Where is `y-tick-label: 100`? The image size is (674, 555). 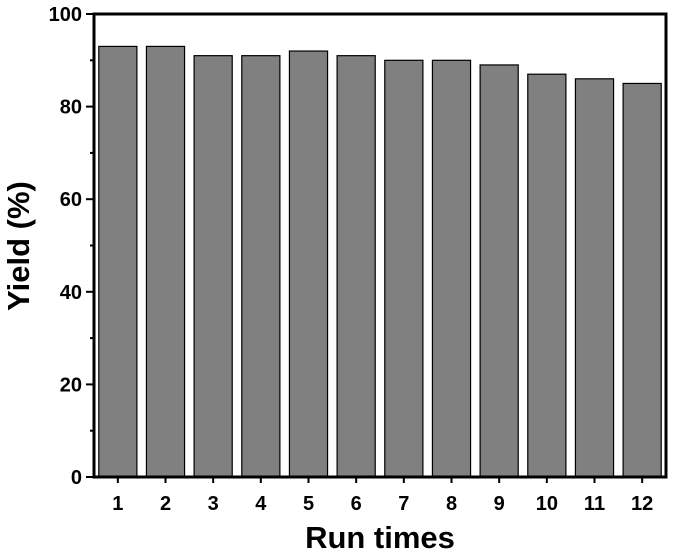
y-tick-label: 100 is located at coordinates (65, 15).